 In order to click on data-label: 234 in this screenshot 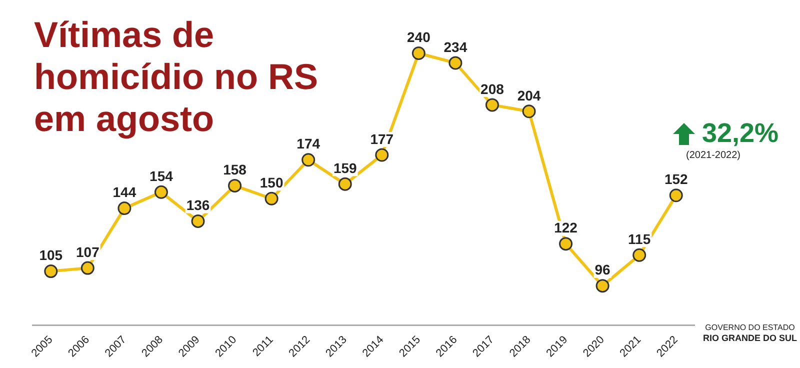, I will do `click(456, 46)`.